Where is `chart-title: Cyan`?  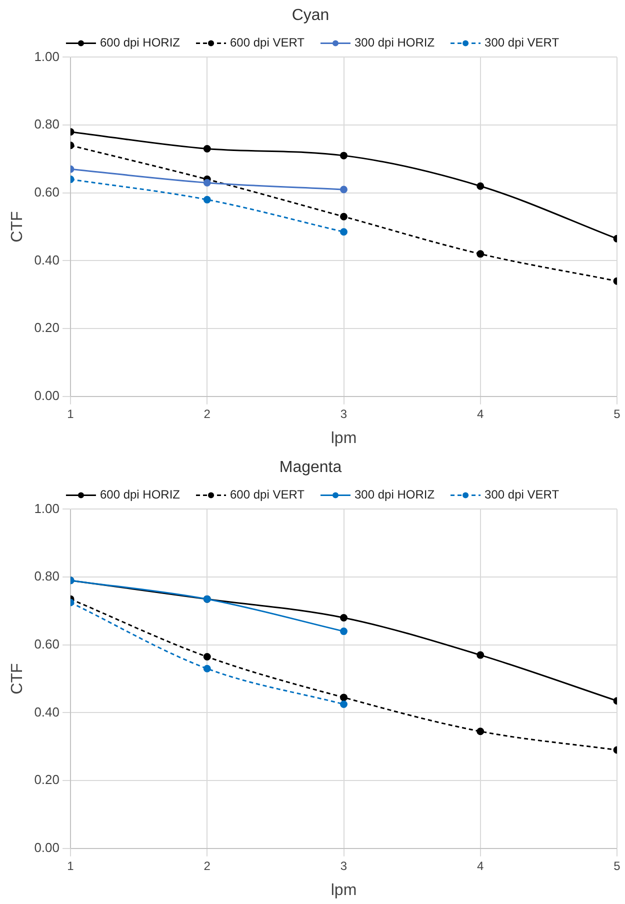
chart-title: Cyan is located at coordinates (311, 15).